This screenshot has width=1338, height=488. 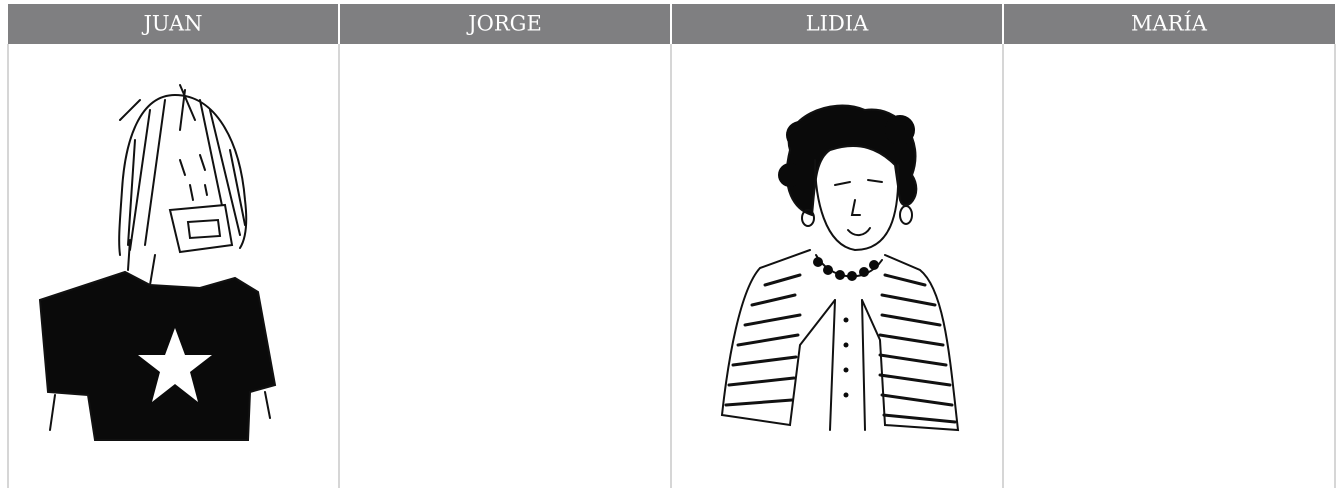 I want to click on header-label: LIDIA, so click(x=837, y=24).